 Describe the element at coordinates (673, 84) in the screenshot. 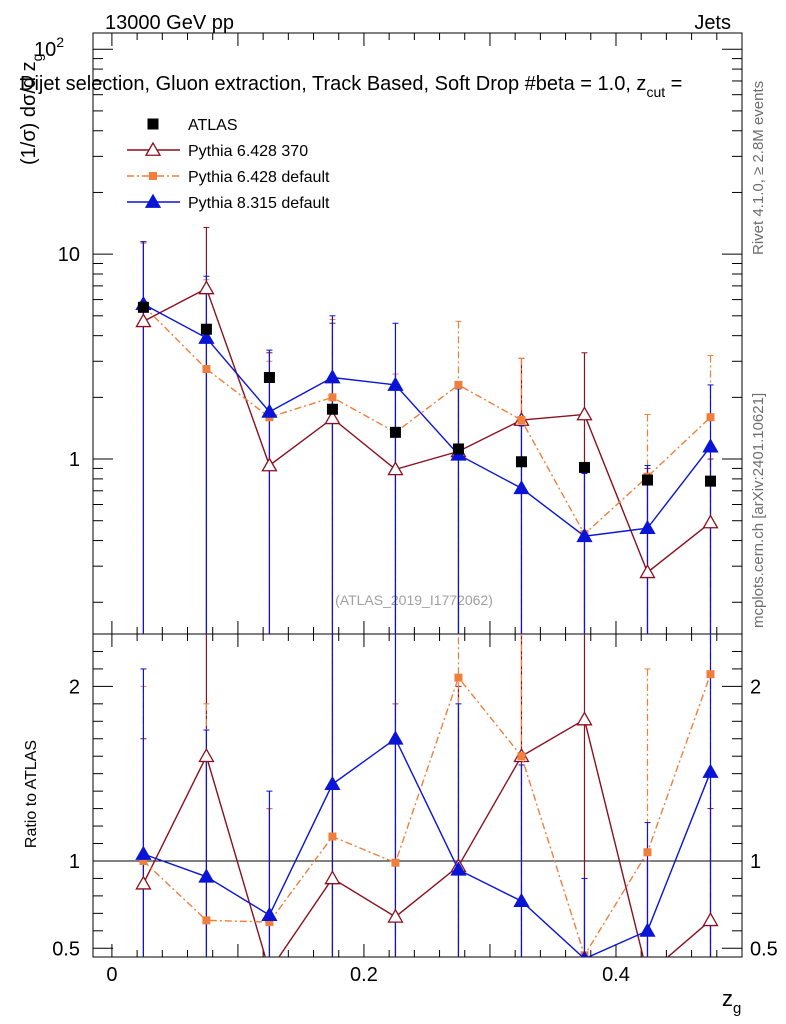

I see `selection-title-eq: =` at that location.